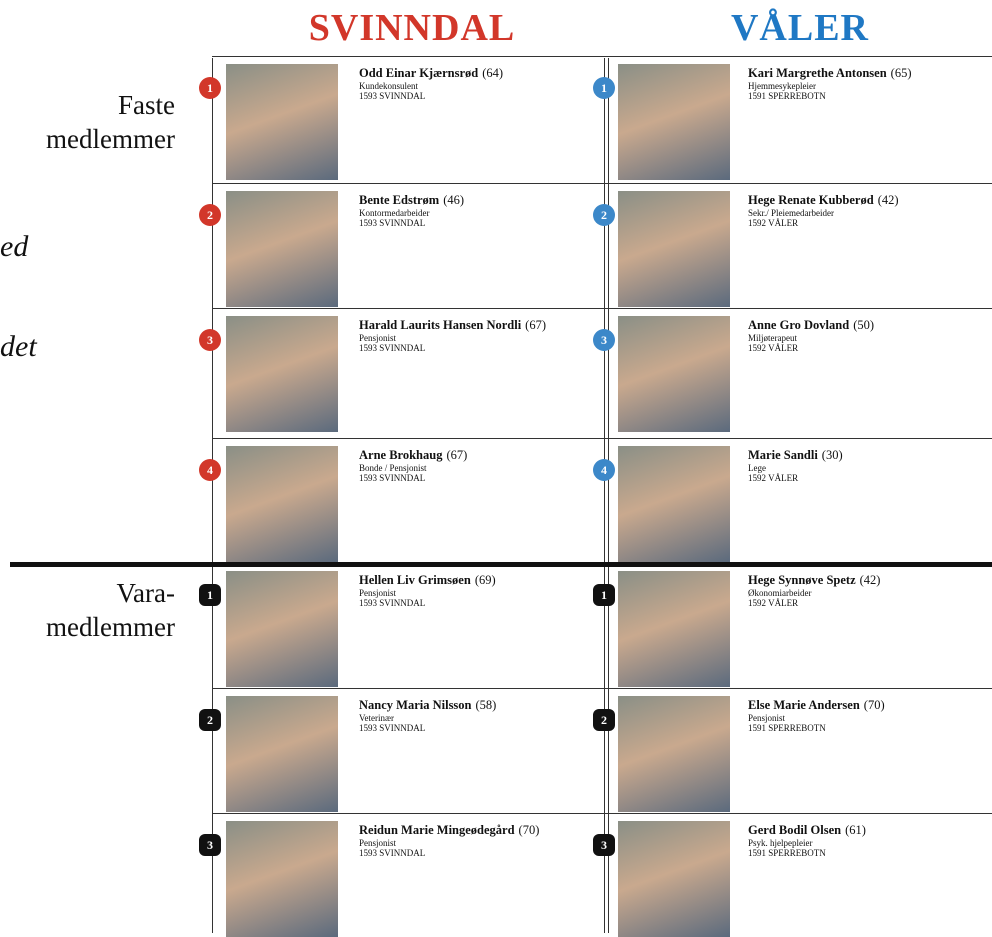 This screenshot has width=992, height=937. I want to click on member-role: Kundekonsulent, so click(388, 86).